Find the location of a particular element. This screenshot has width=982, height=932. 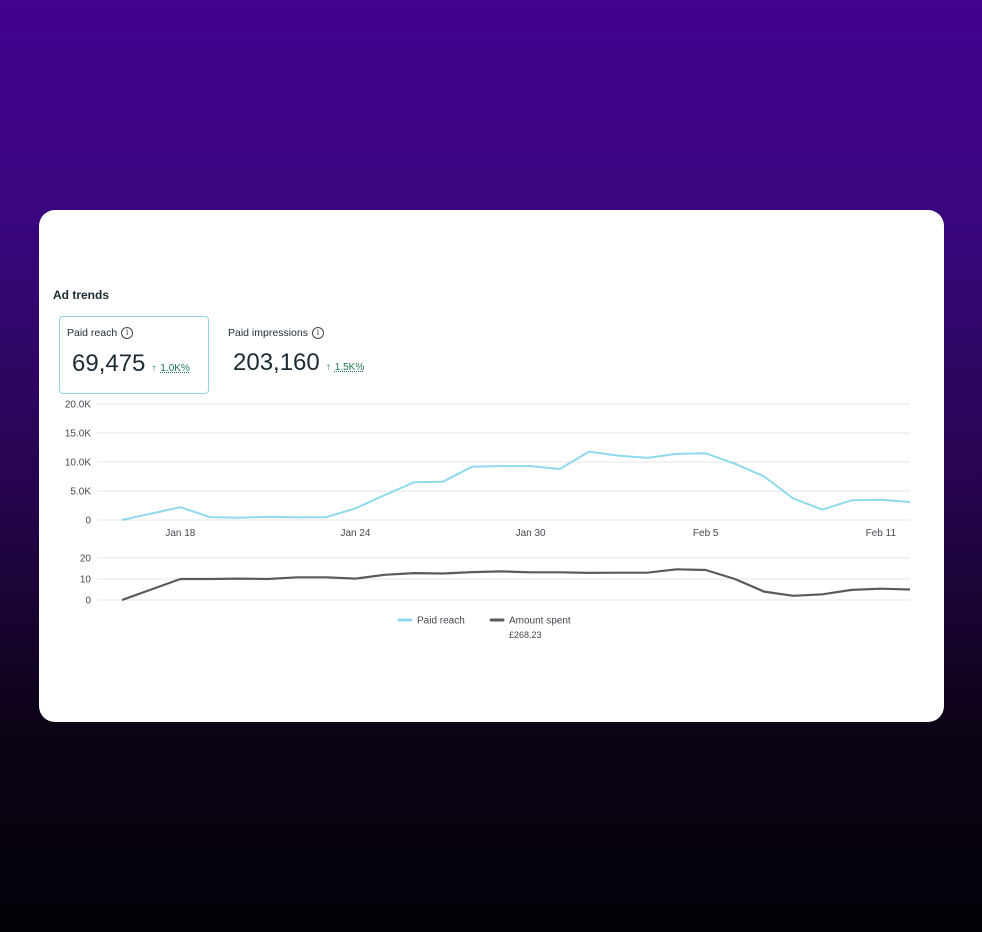

y-tick-label: 5.0K is located at coordinates (80, 492).